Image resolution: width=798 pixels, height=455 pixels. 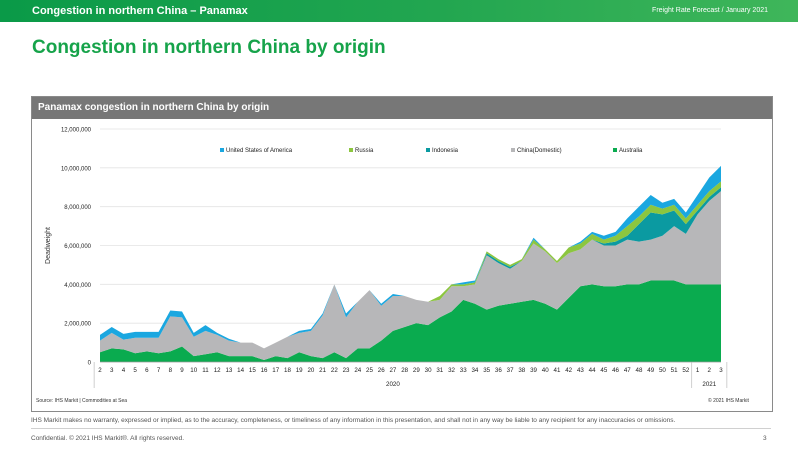 I want to click on footer-divider, so click(x=401, y=428).